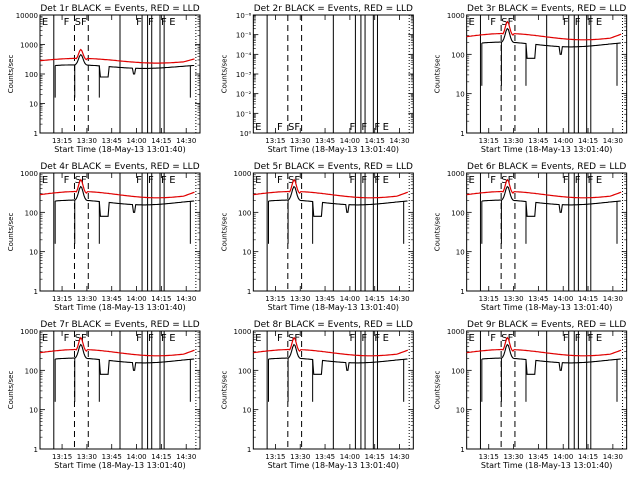  I want to click on y-tick-label: 10⁻⁵, so click(244, 36).